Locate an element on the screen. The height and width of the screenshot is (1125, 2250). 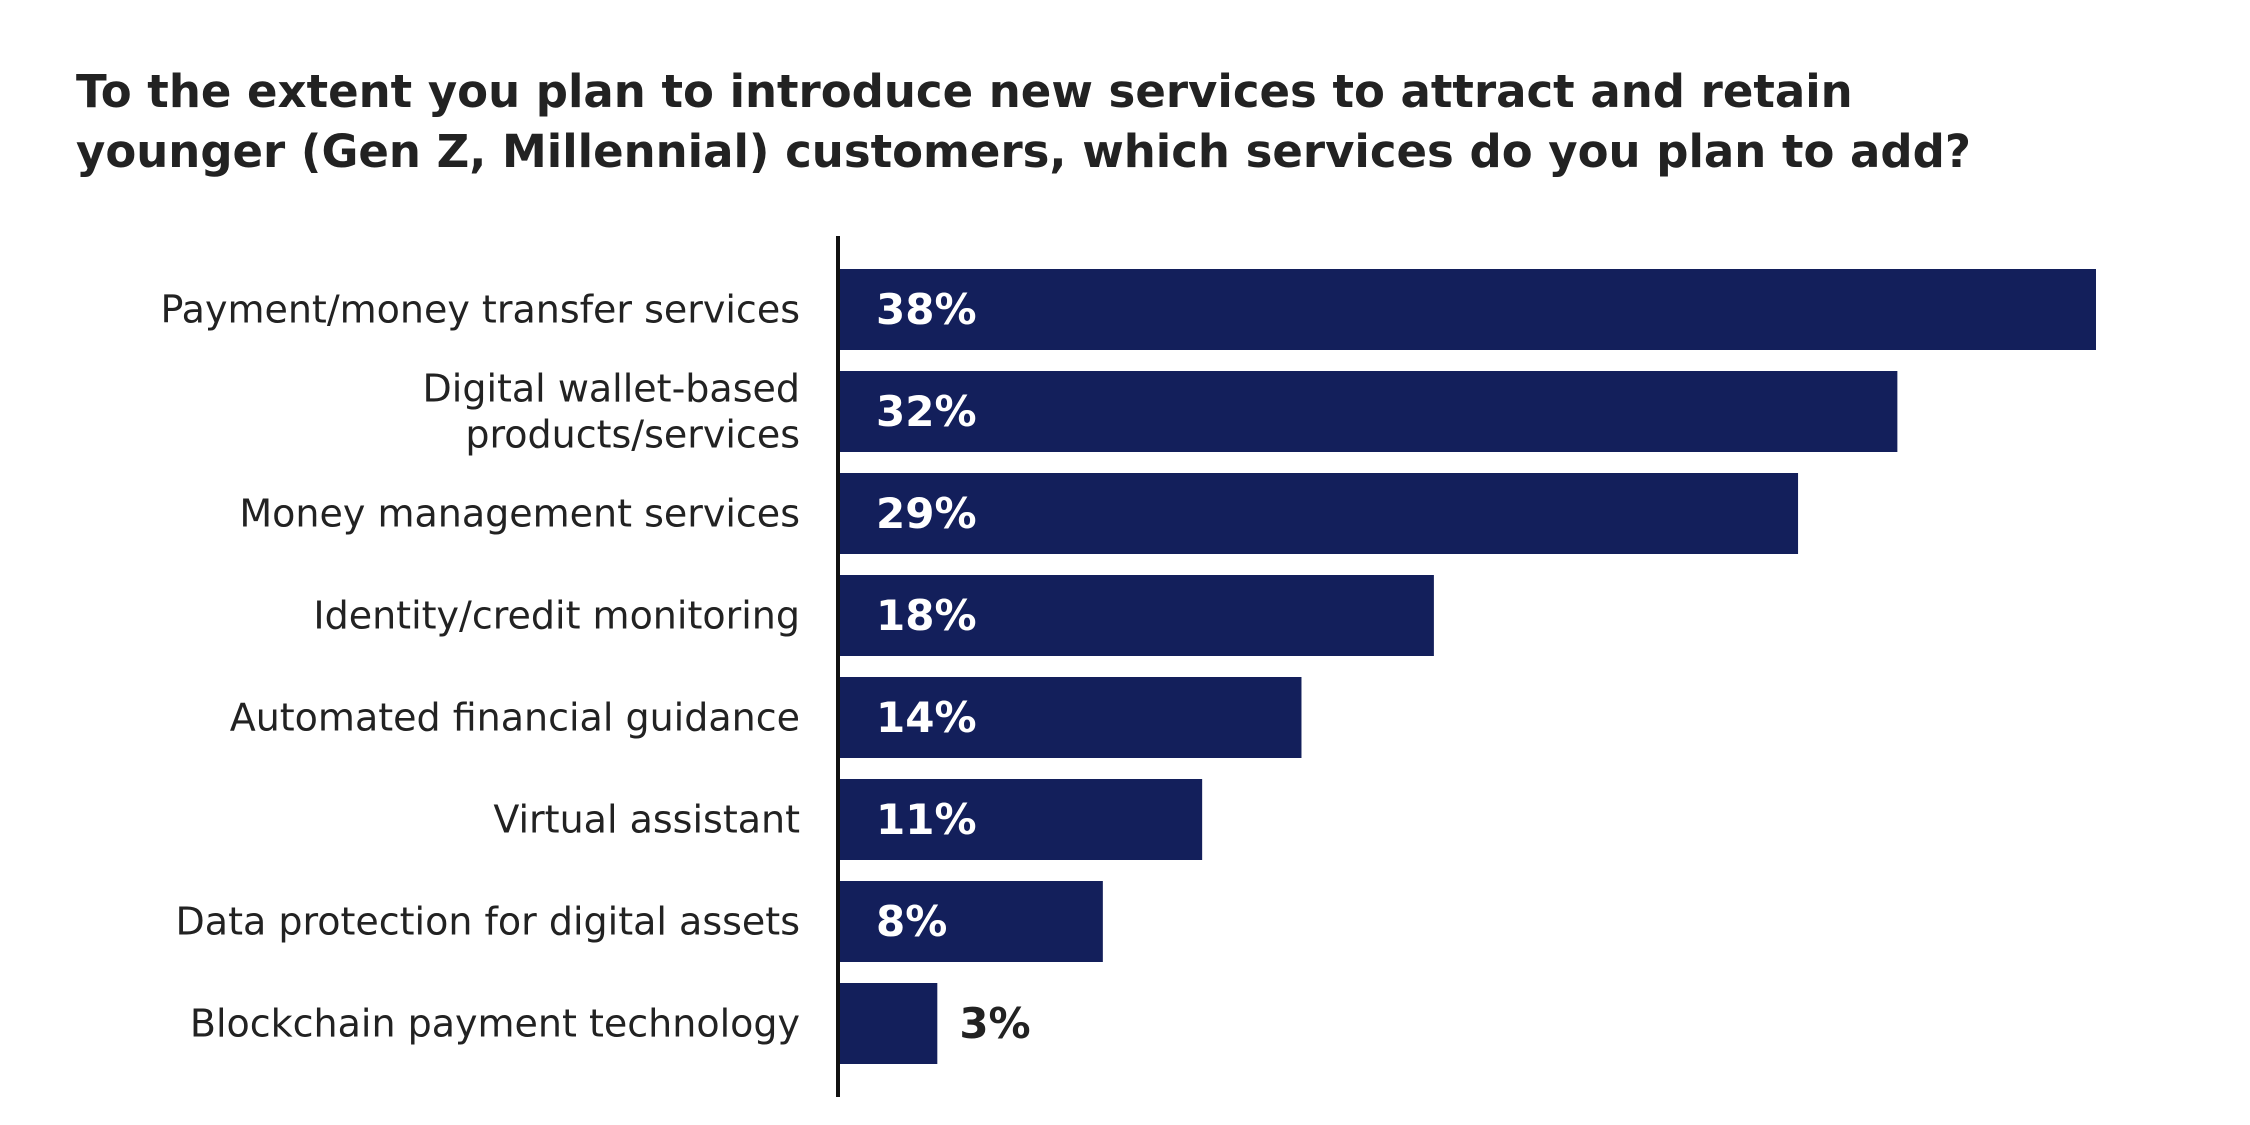
category-label: Payment/money transfer services is located at coordinates (480, 310).